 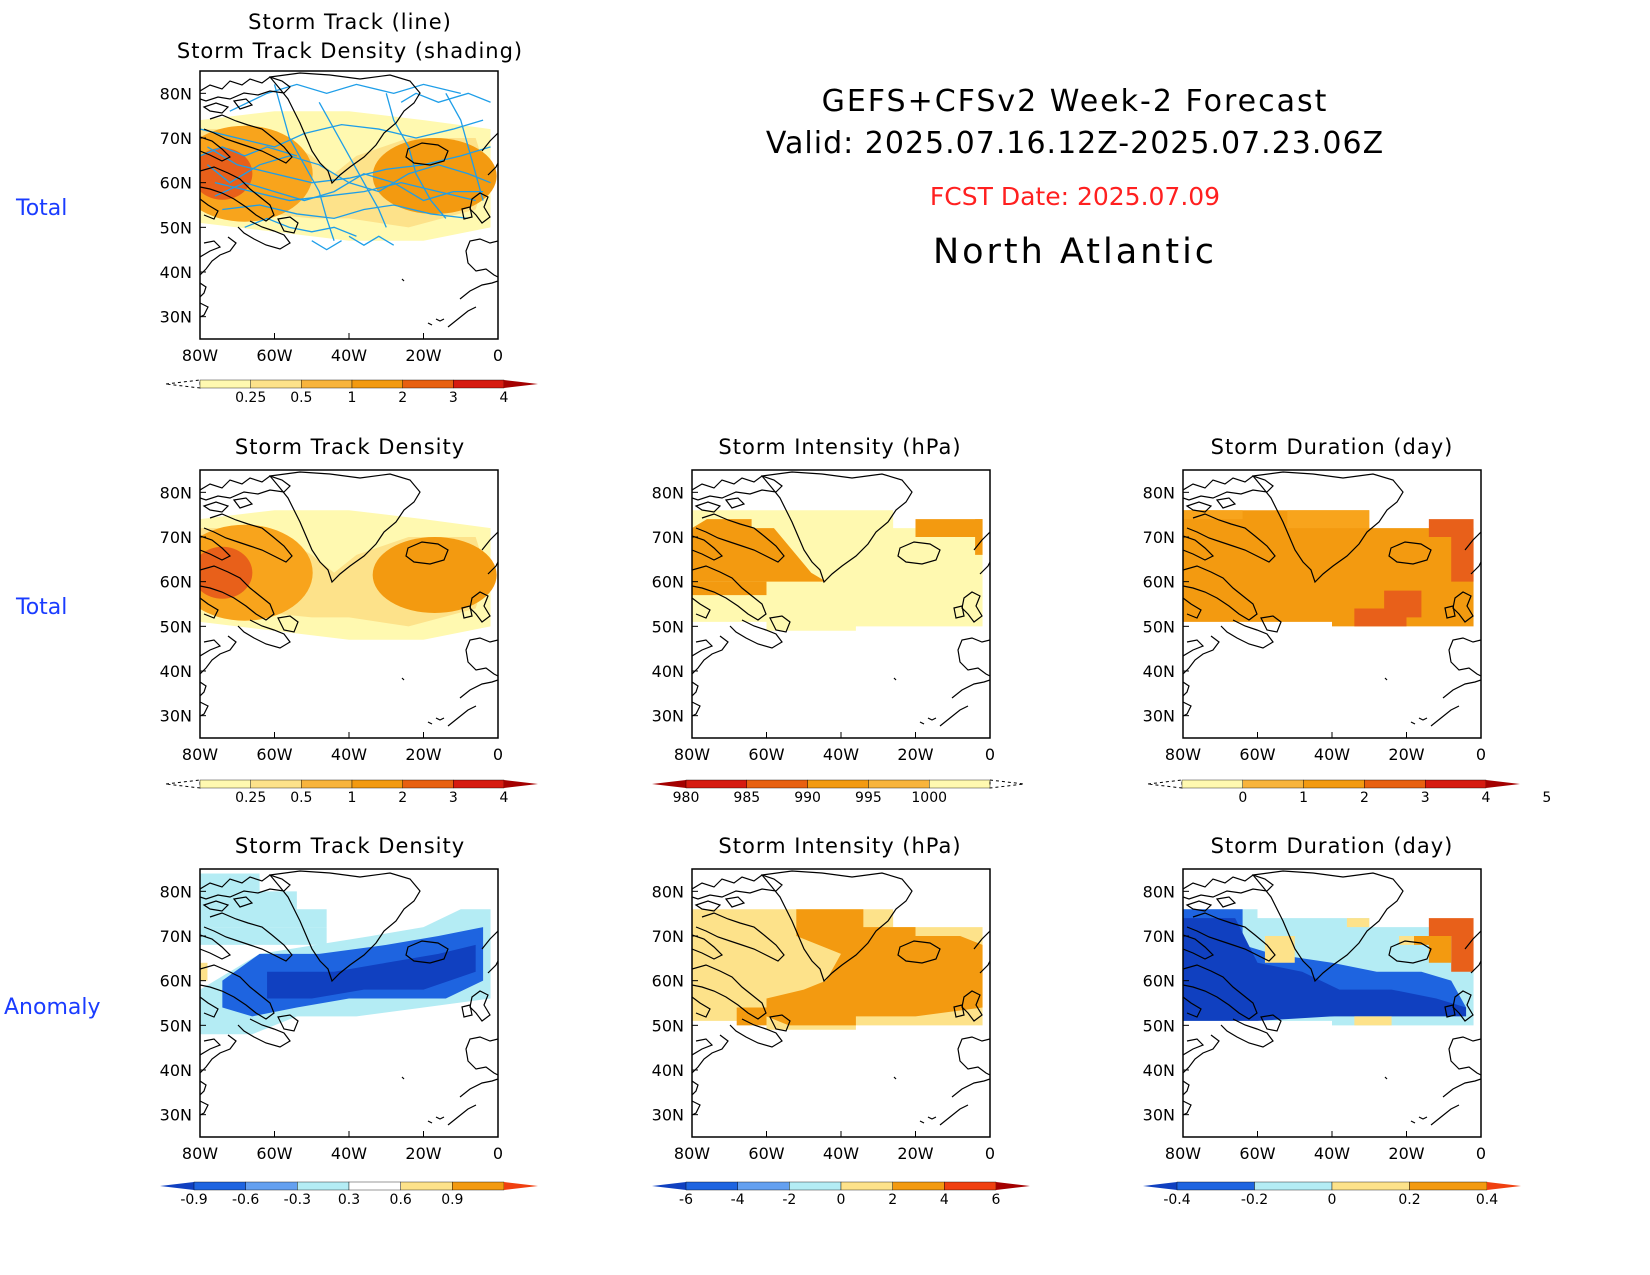 I want to click on map-dens-anom: 80N 70N 60N 50N 40N 30N 80W 60W 40W 20W 0, so click(x=331, y=1015).